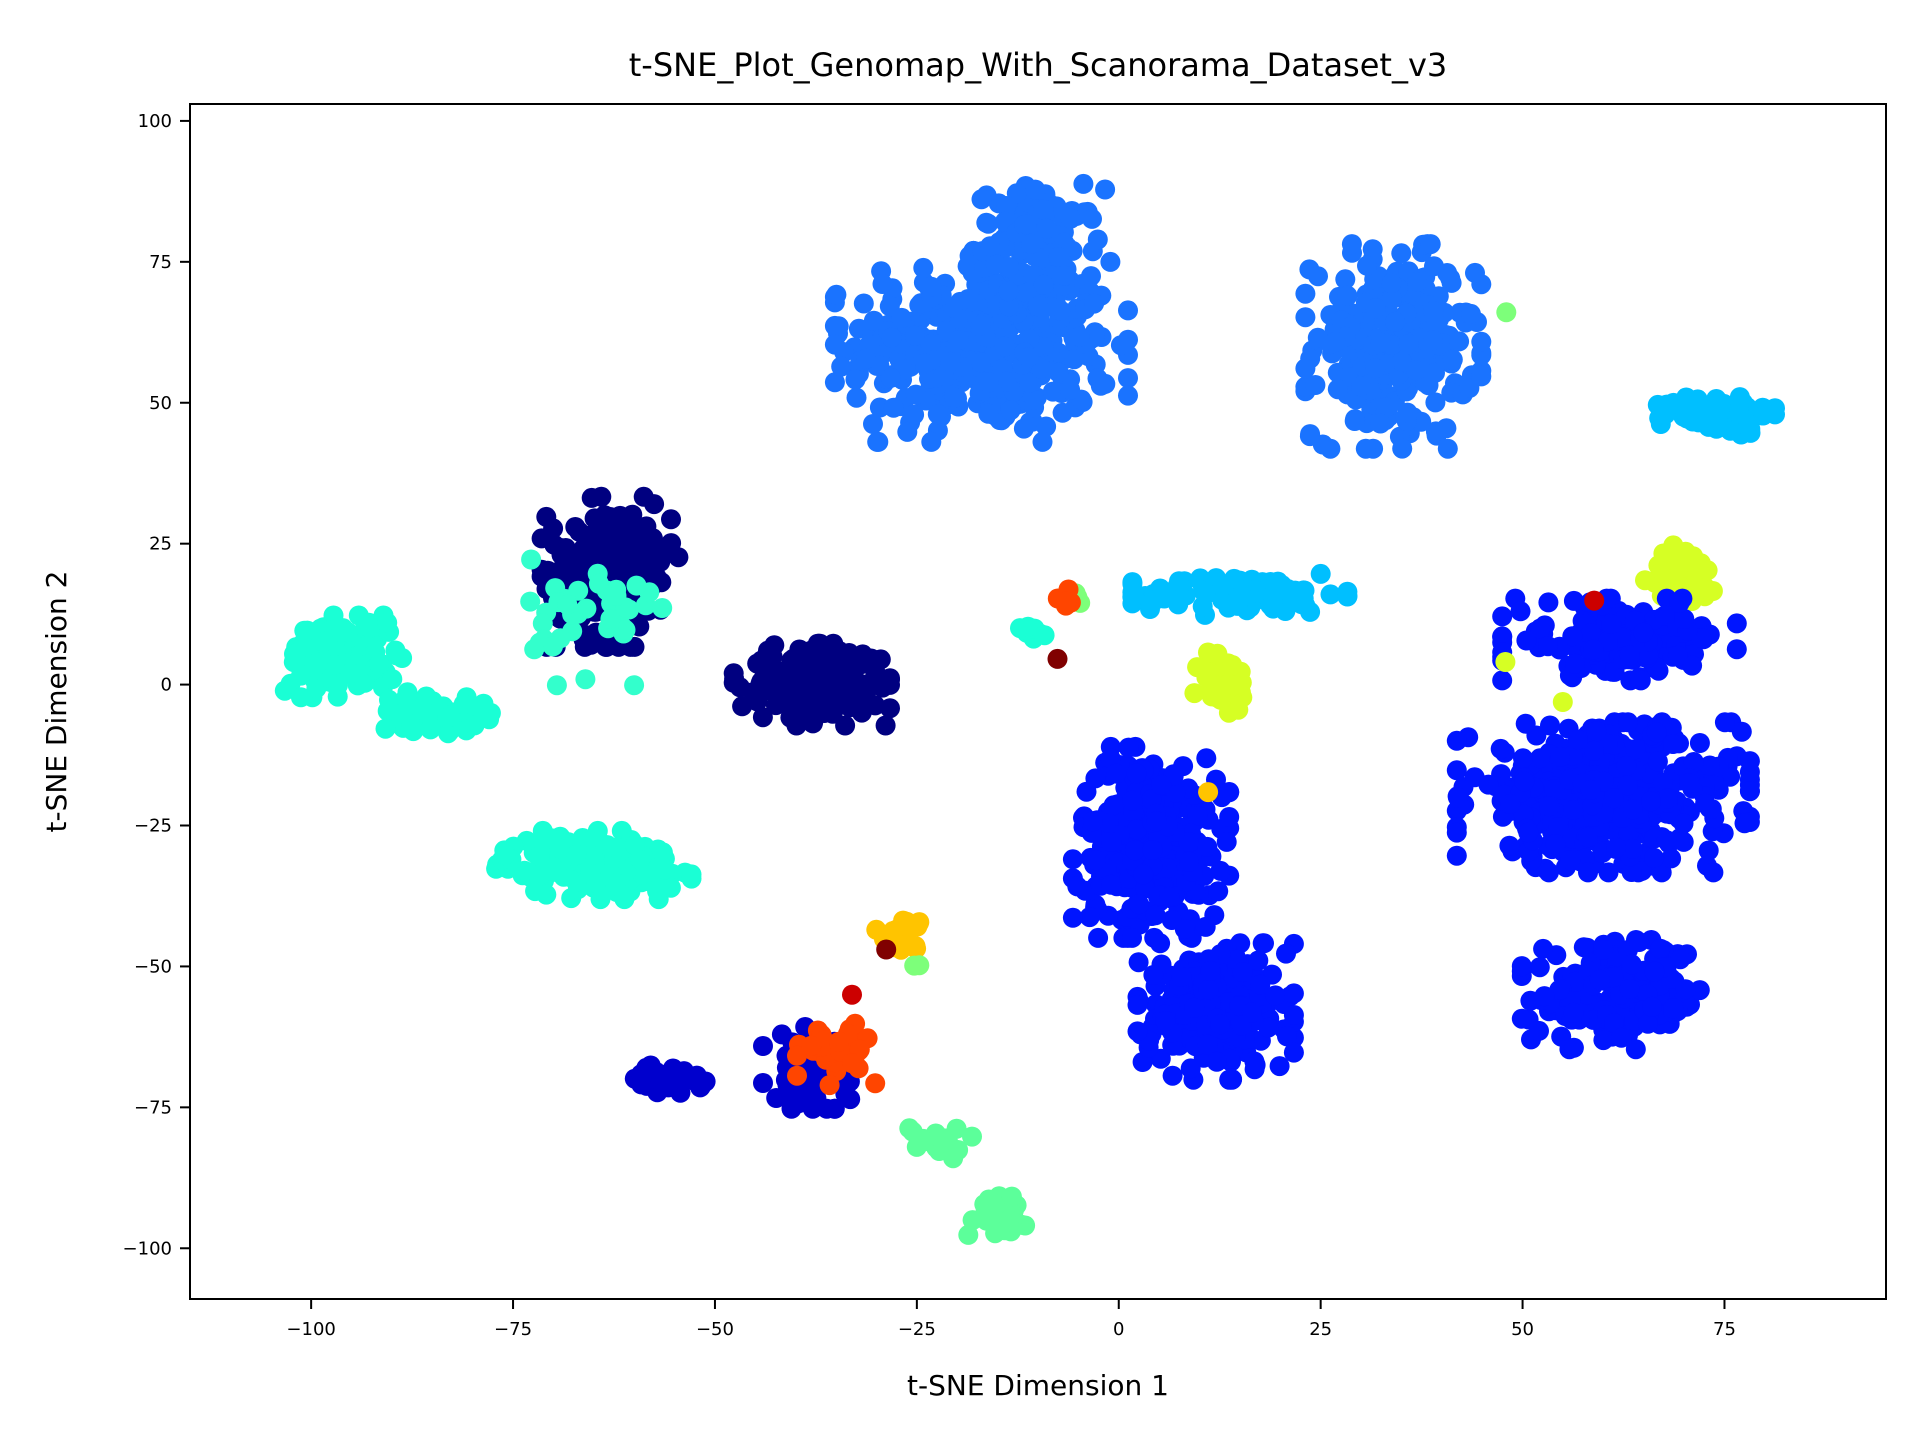  What do you see at coordinates (1320, 1329) in the screenshot?
I see `x-tick-label: 25` at bounding box center [1320, 1329].